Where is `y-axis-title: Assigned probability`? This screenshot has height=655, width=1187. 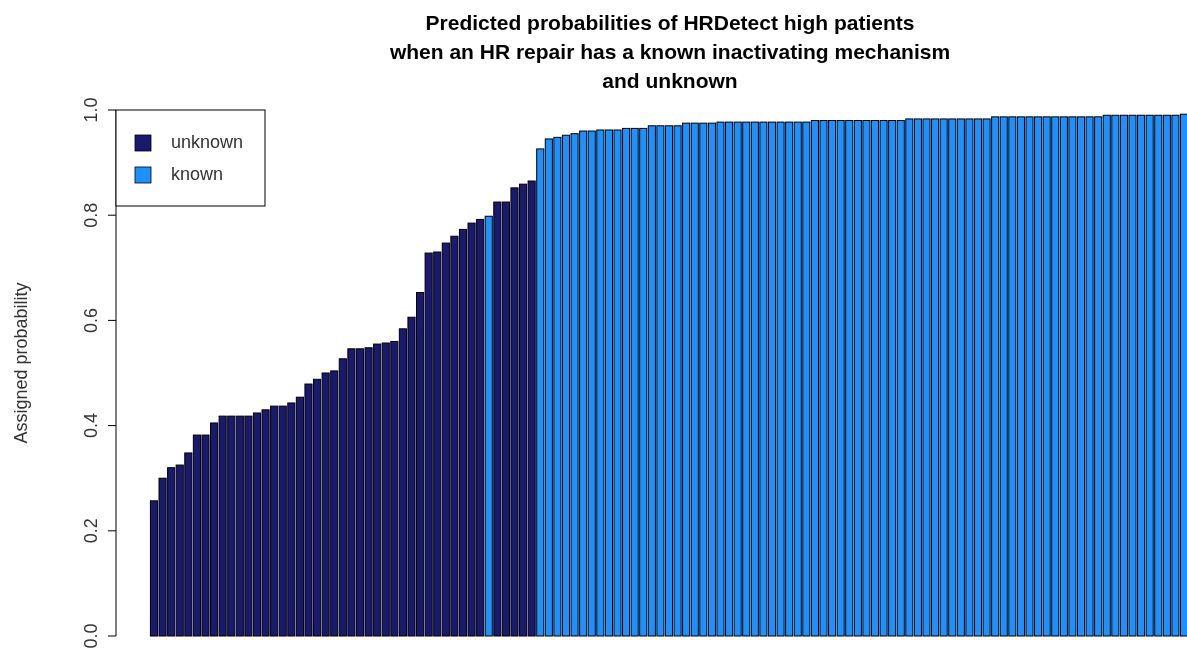 y-axis-title: Assigned probability is located at coordinates (20, 363).